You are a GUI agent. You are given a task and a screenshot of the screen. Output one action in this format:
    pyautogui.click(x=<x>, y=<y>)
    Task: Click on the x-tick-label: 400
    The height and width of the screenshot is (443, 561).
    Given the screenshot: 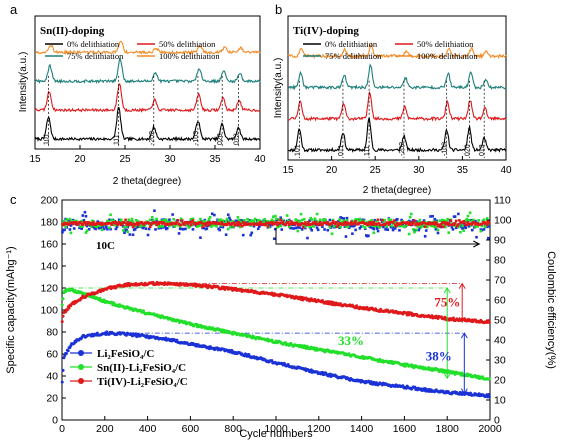 What is the action you would take?
    pyautogui.click(x=148, y=429)
    